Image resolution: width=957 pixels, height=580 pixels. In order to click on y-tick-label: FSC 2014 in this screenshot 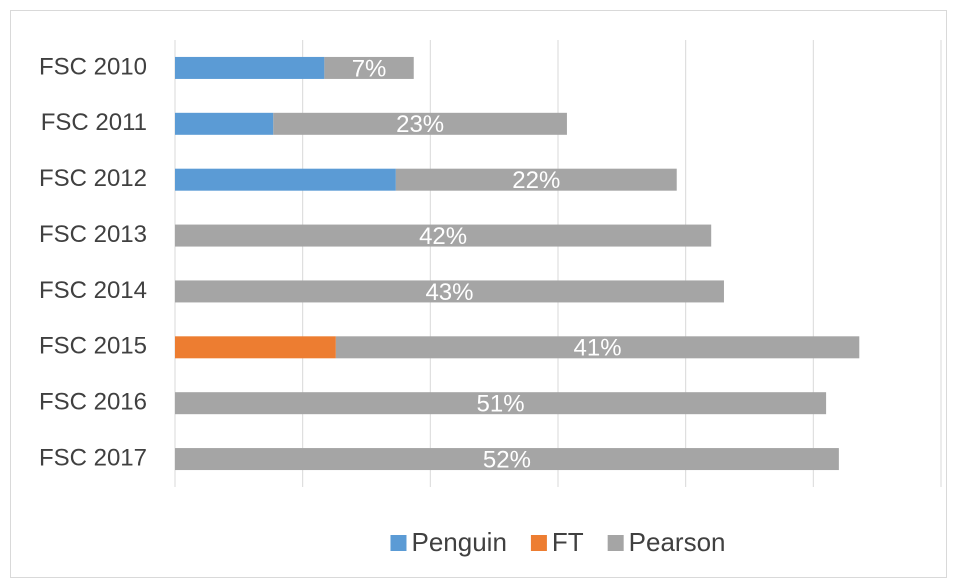, I will do `click(93, 290)`.